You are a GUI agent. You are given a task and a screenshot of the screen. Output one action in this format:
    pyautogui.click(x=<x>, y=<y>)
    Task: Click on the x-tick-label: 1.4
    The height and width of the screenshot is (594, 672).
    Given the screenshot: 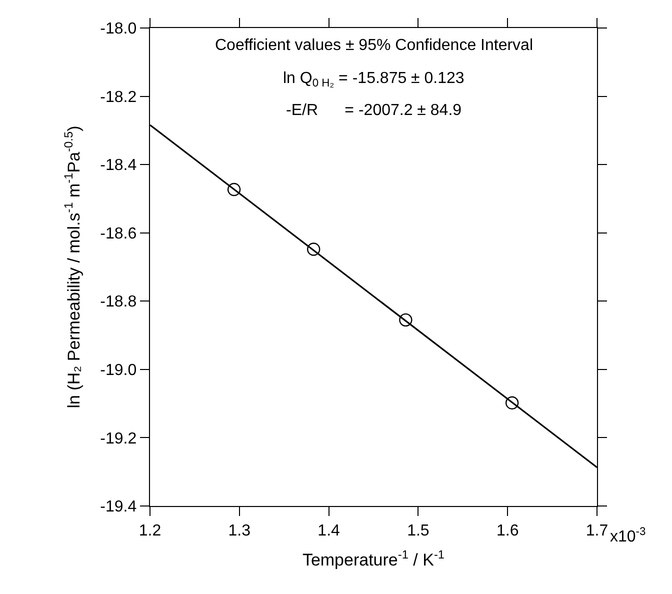 What is the action you would take?
    pyautogui.click(x=329, y=531)
    